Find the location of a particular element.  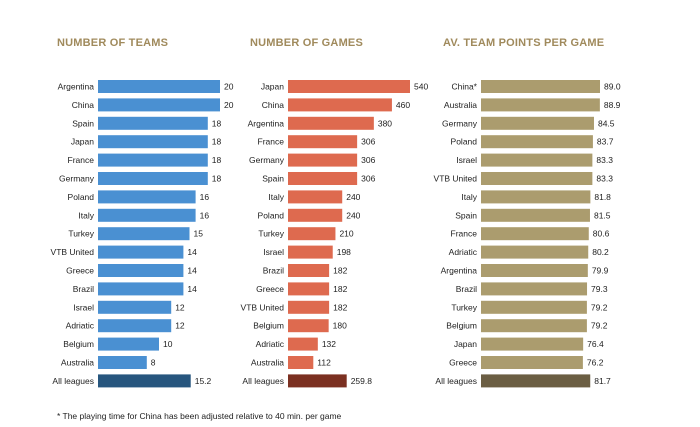

category-label-games: Adriatic is located at coordinates (270, 344).